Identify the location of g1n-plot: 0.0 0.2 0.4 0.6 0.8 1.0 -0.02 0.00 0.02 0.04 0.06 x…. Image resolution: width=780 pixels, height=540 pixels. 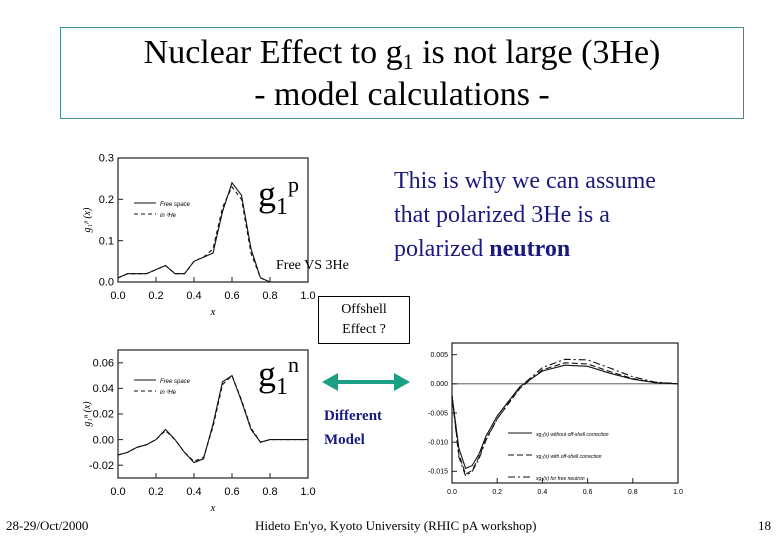
(199, 431).